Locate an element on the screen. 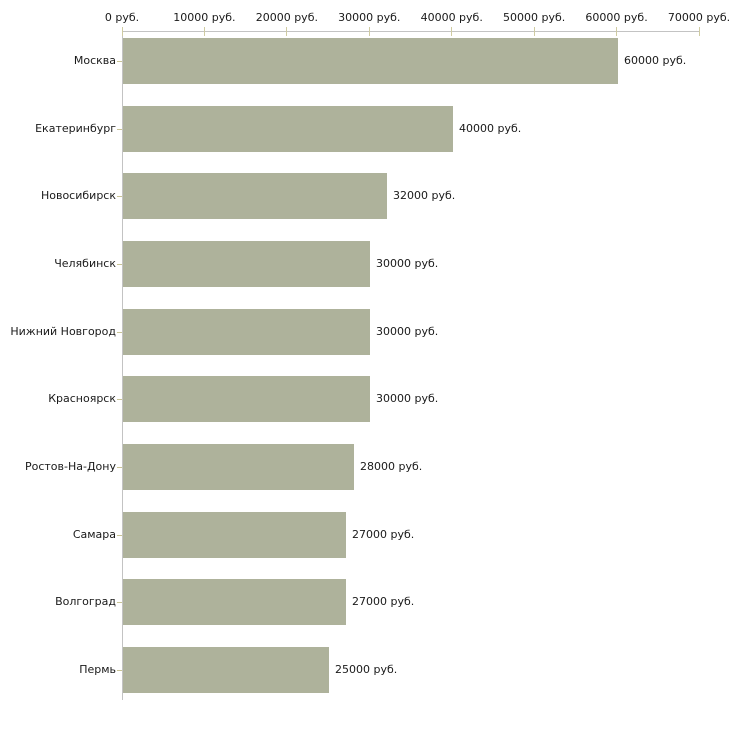 The height and width of the screenshot is (730, 730). category-label: Новосибирск is located at coordinates (78, 196).